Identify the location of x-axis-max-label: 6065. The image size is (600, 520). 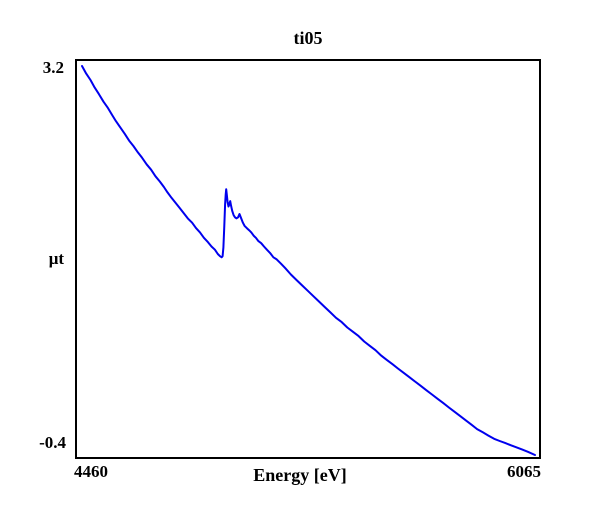
(524, 471).